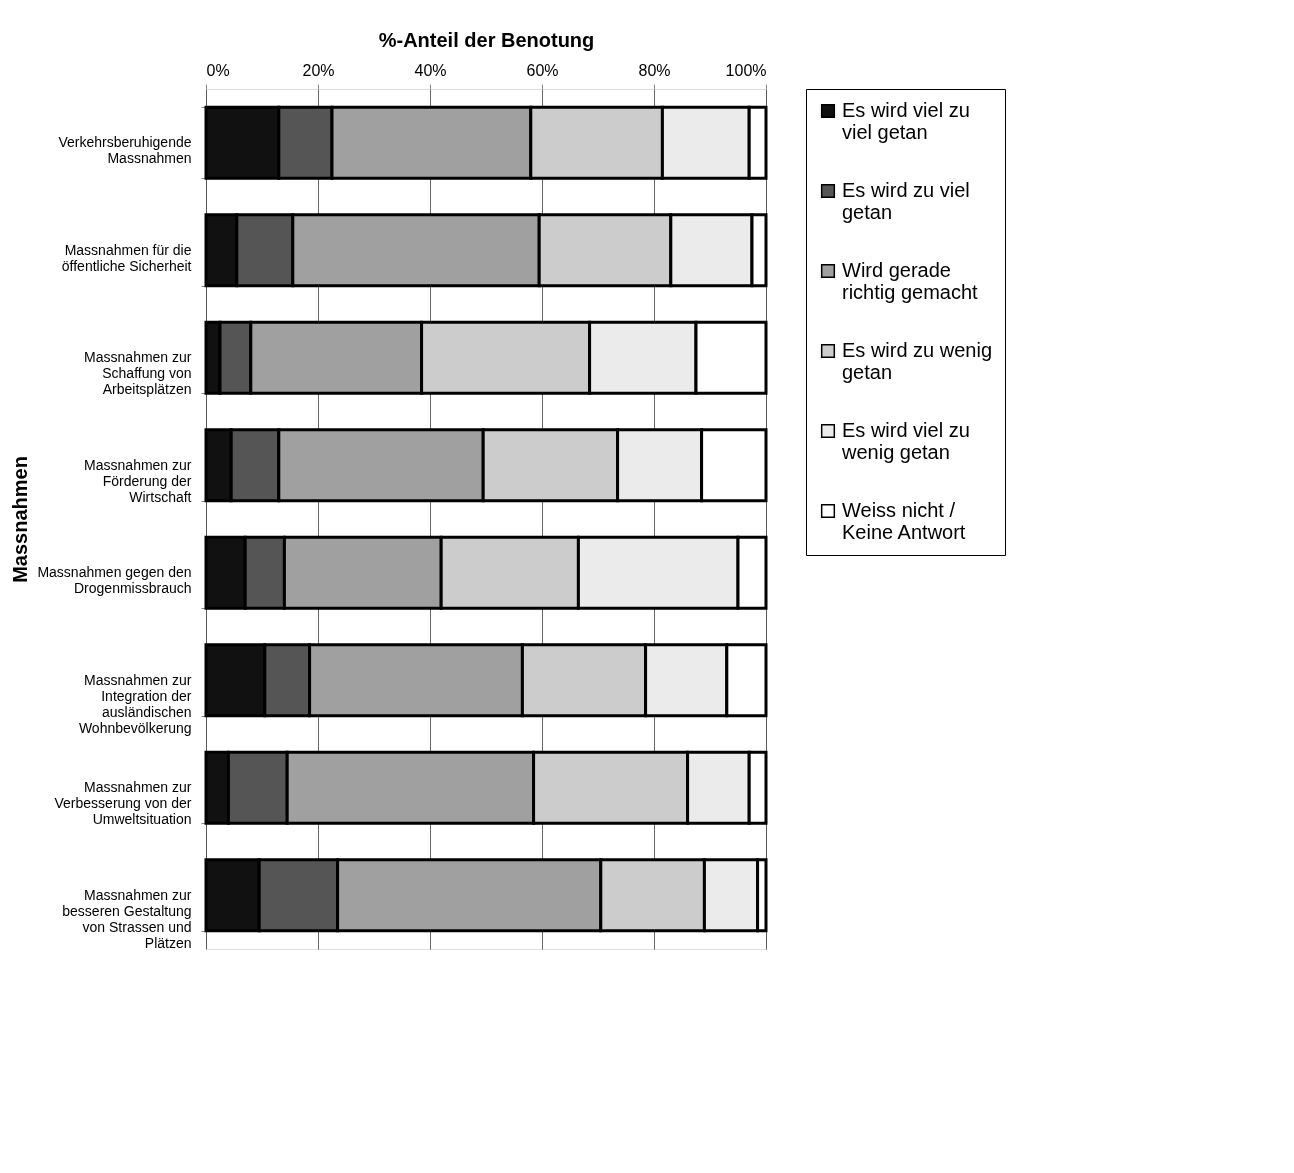 The width and height of the screenshot is (1294, 1173). I want to click on x-tick-label: 100%, so click(746, 70).